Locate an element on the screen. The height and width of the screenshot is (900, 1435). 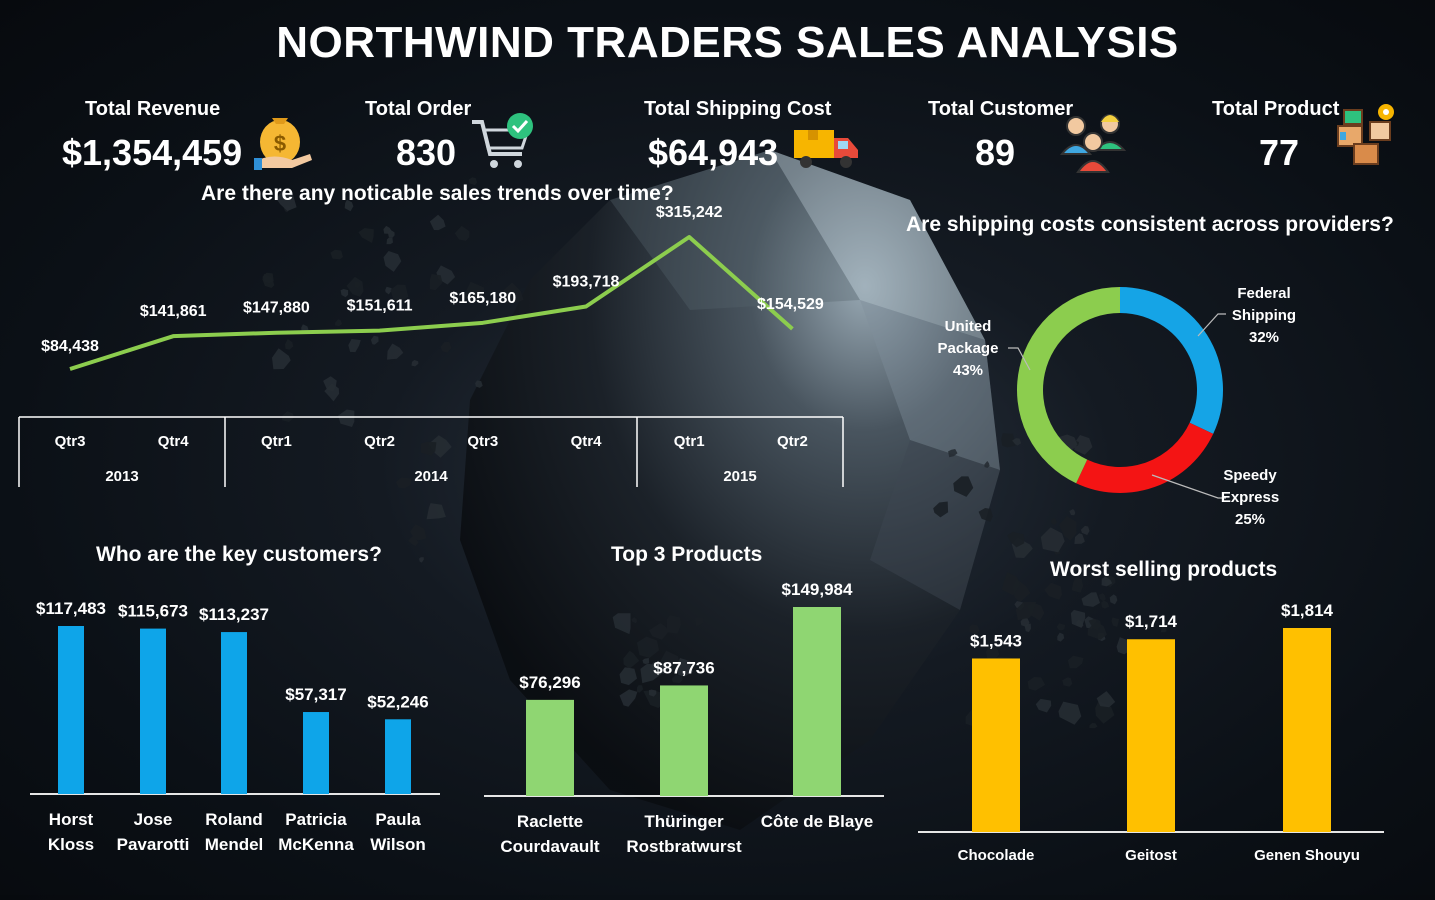
bar-category-label: Kloss is located at coordinates (71, 844).